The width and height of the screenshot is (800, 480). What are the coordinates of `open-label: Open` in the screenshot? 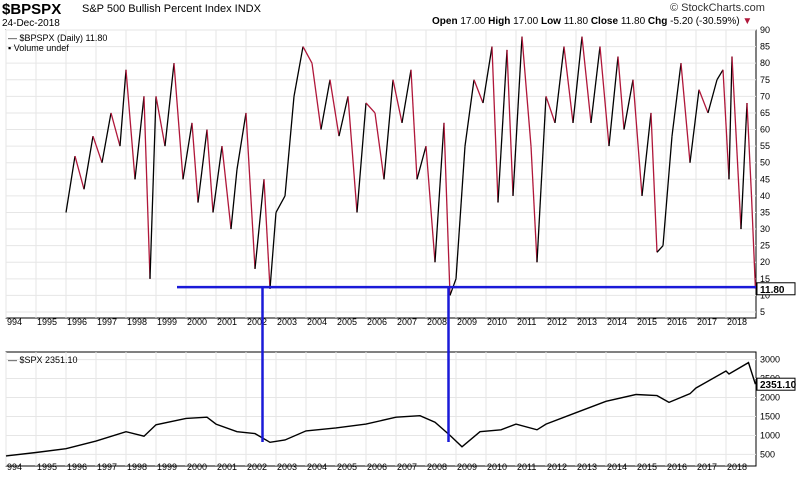 It's located at (445, 21).